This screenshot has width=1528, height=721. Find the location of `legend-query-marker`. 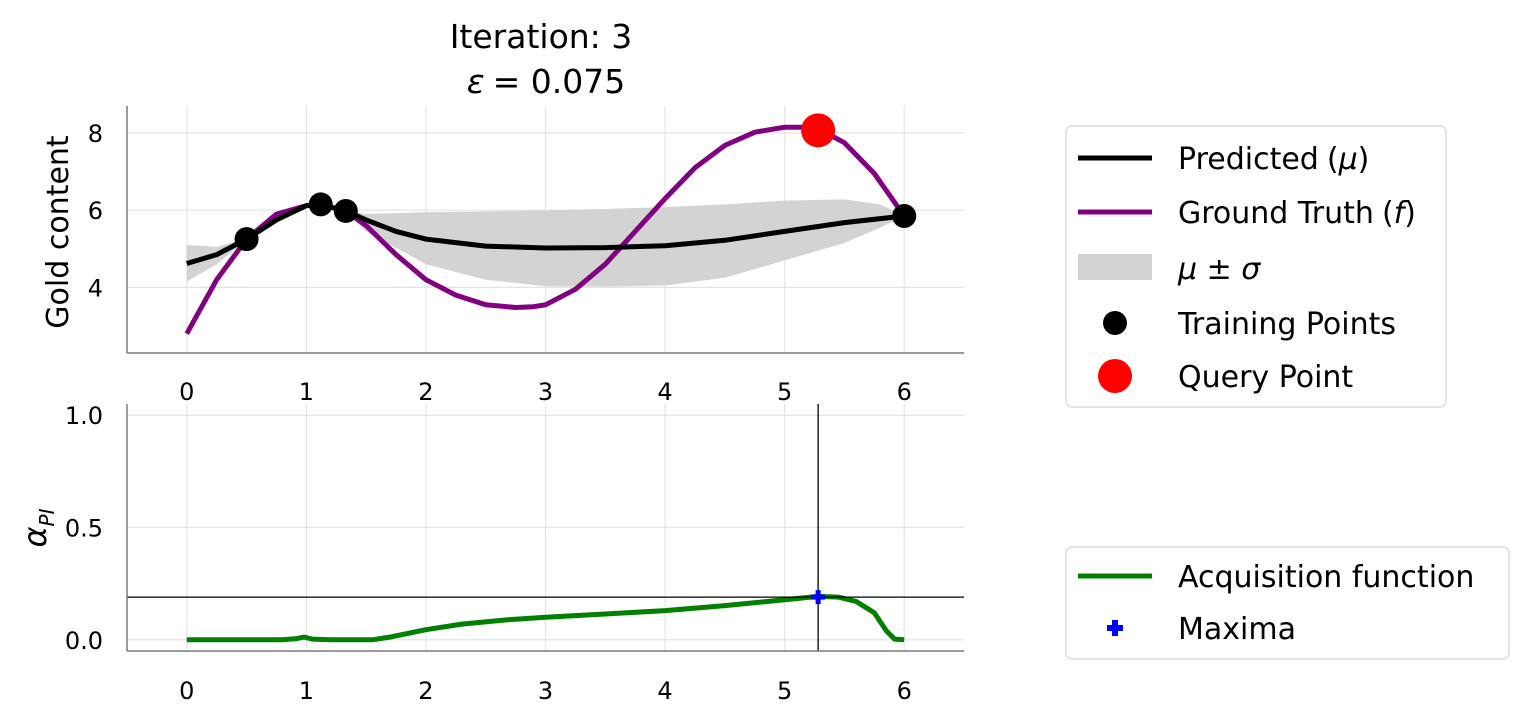

legend-query-marker is located at coordinates (1115, 376).